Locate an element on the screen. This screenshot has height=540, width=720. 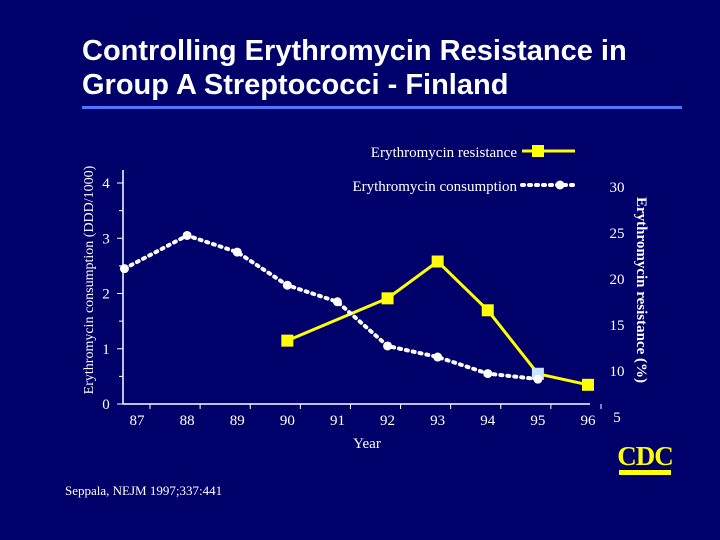
y-left-axis-title: Erythromycin consumption (DDD/1000) is located at coordinates (89, 279).